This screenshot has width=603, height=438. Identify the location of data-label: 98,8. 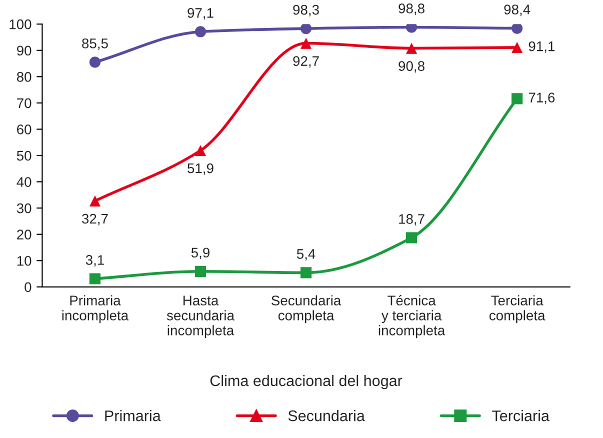
(411, 10).